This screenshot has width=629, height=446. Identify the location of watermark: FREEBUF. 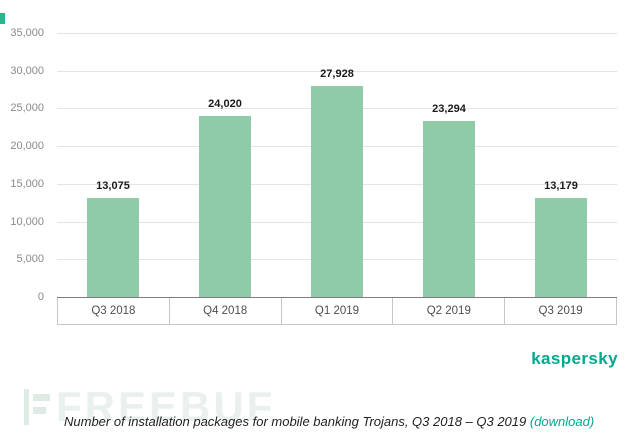
(149, 407).